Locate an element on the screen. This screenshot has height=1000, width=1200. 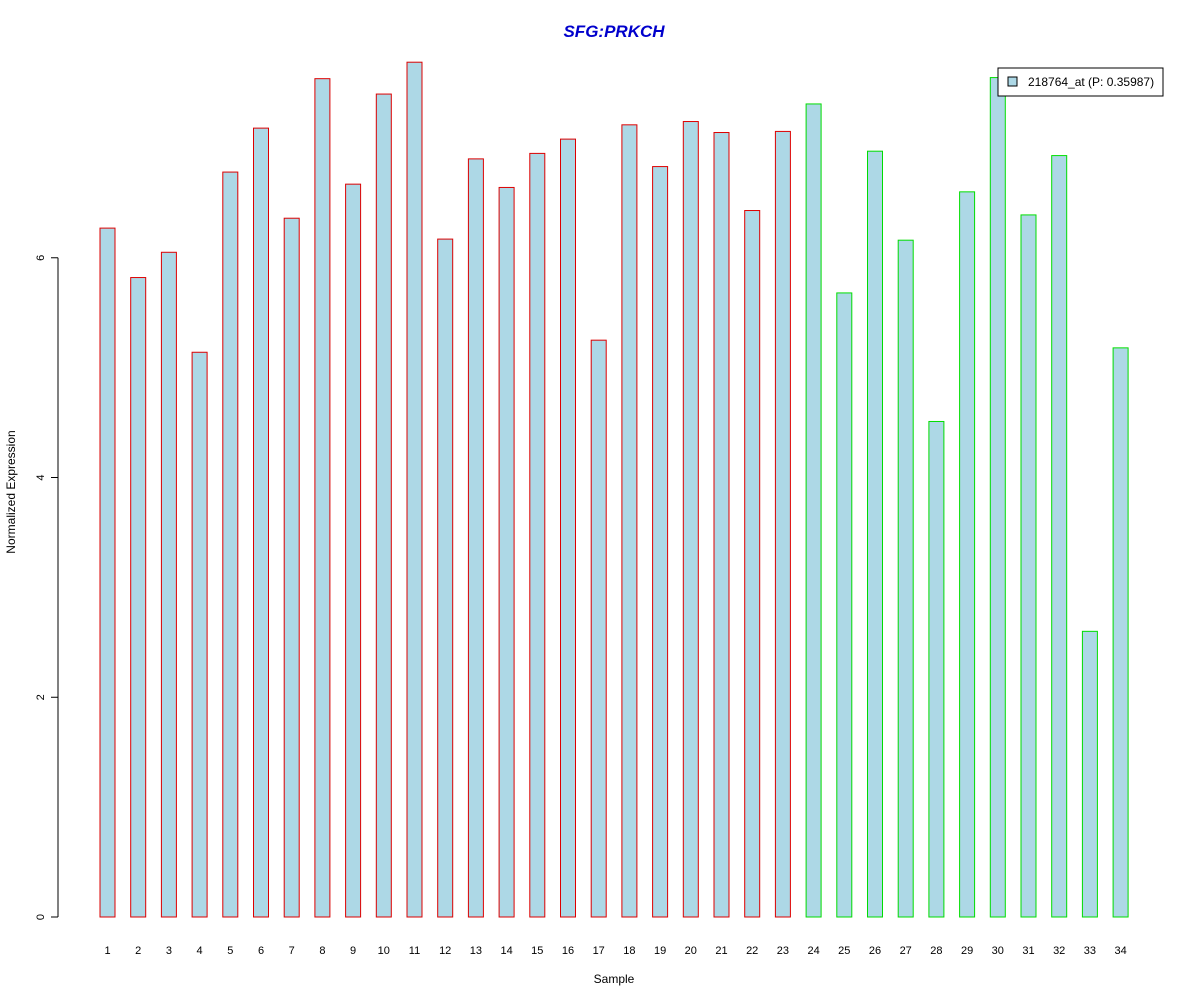
x-tick-label: 9 is located at coordinates (353, 951).